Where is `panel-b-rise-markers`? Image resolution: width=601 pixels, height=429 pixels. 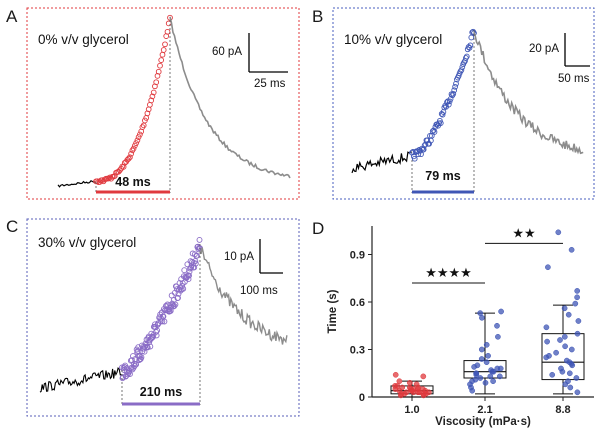
panel-b-rise-markers is located at coordinates (443, 95).